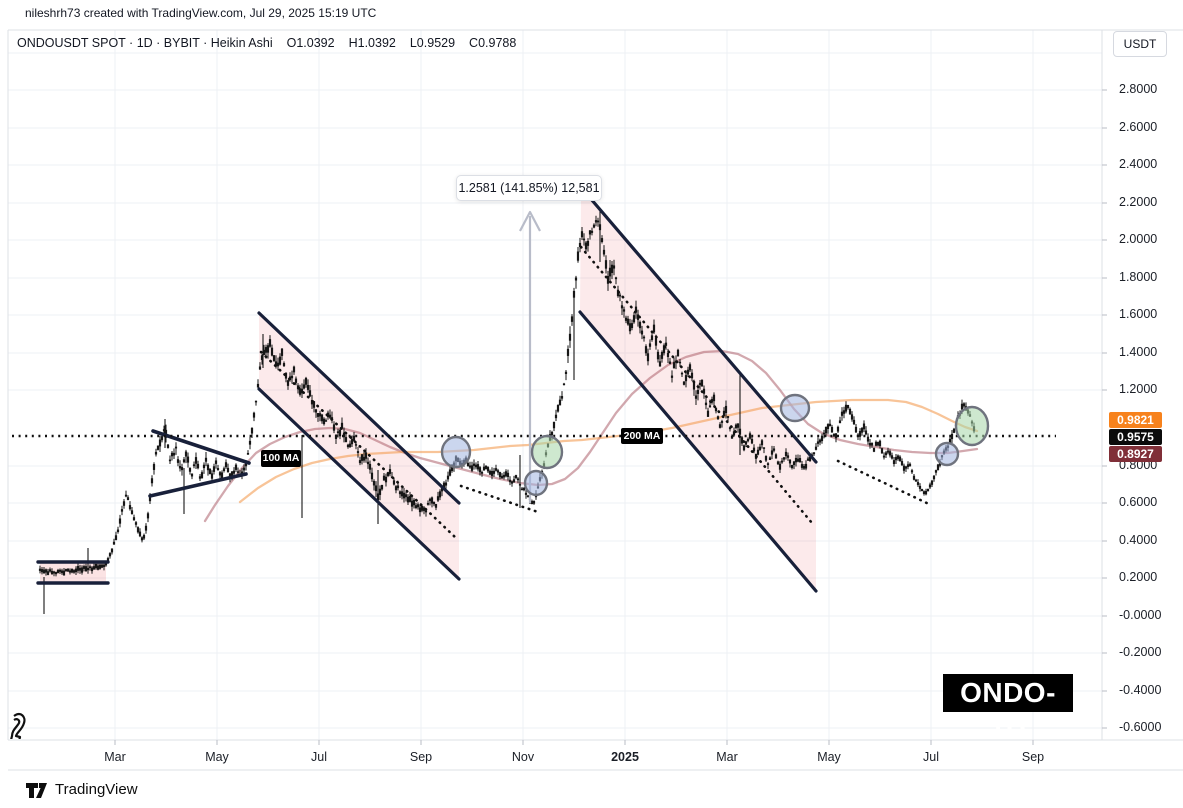 Image resolution: width=1183 pixels, height=808 pixels. What do you see at coordinates (947, 454) in the screenshot?
I see `highlight-circle-5-blue` at bounding box center [947, 454].